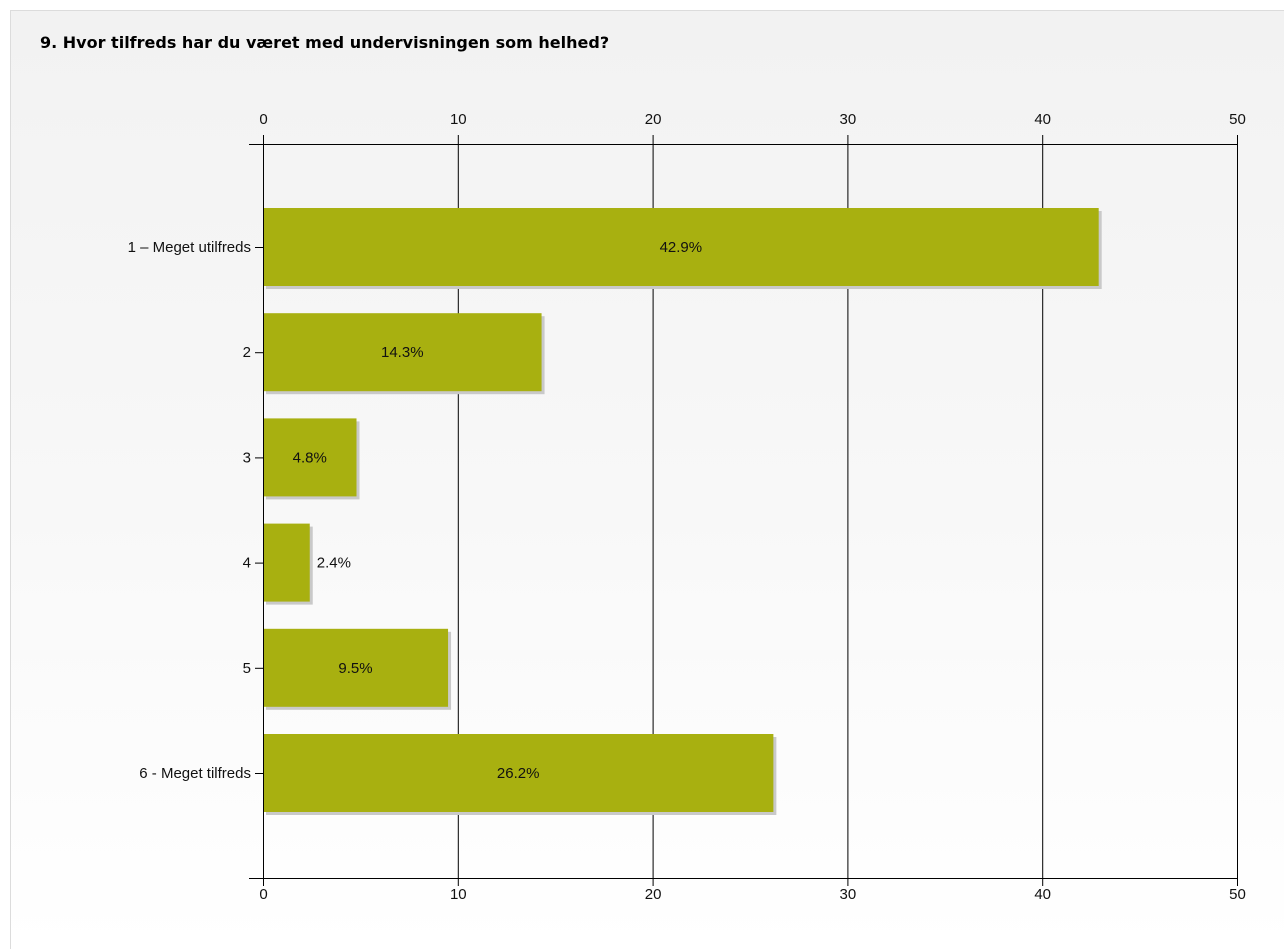 The width and height of the screenshot is (1284, 949). What do you see at coordinates (247, 563) in the screenshot?
I see `category-label-4: 4` at bounding box center [247, 563].